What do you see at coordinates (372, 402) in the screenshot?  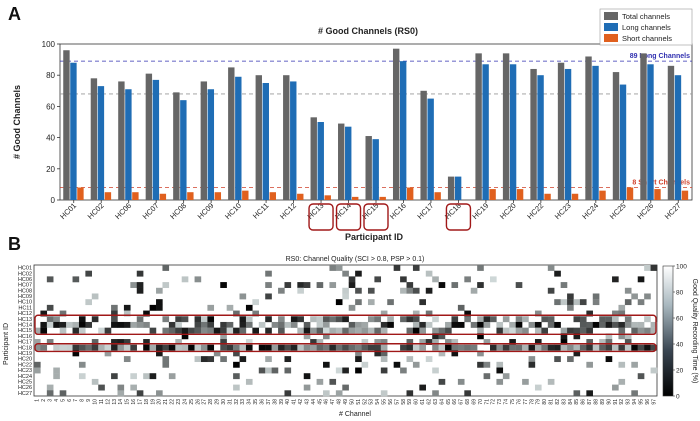 I see `column-label: 53` at bounding box center [372, 402].